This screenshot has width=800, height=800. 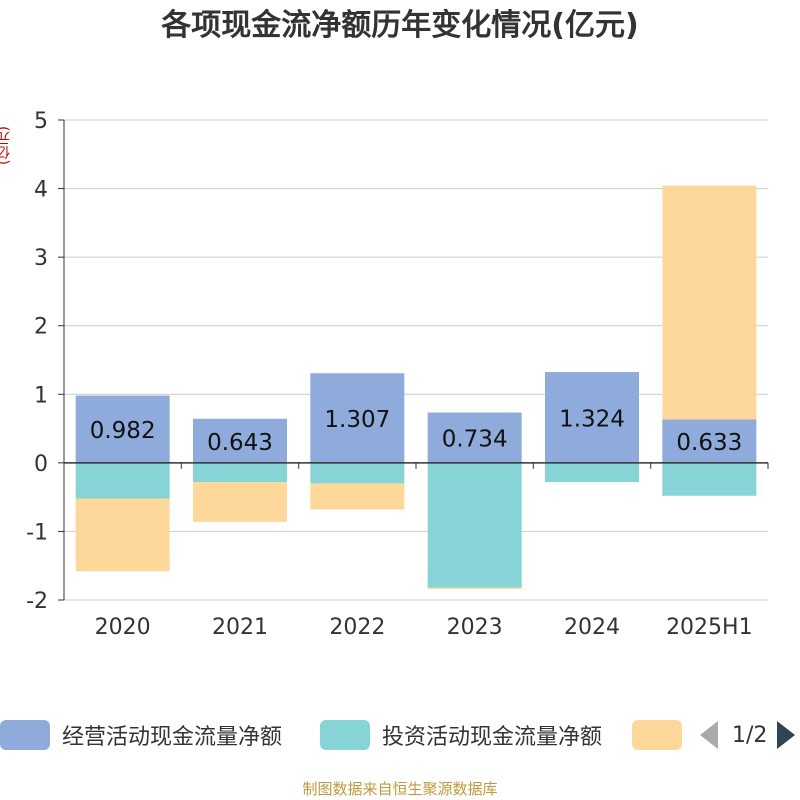 What do you see at coordinates (475, 627) in the screenshot?
I see `x-tick-label: 2023` at bounding box center [475, 627].